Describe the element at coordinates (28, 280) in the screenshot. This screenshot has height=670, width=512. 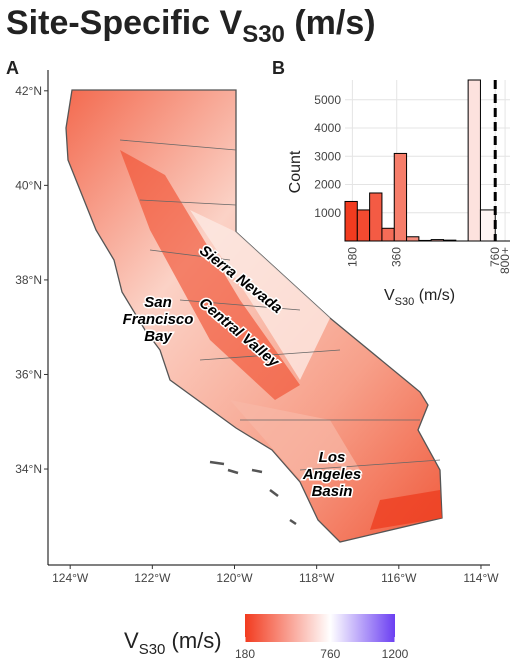
I see `y-tick-label: 38°N` at that location.